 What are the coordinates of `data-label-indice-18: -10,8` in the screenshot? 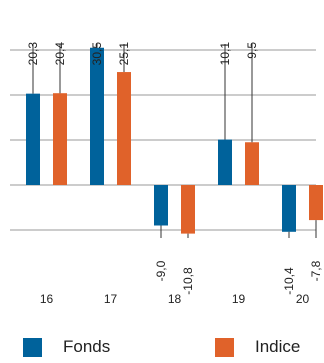 It's located at (188, 281).